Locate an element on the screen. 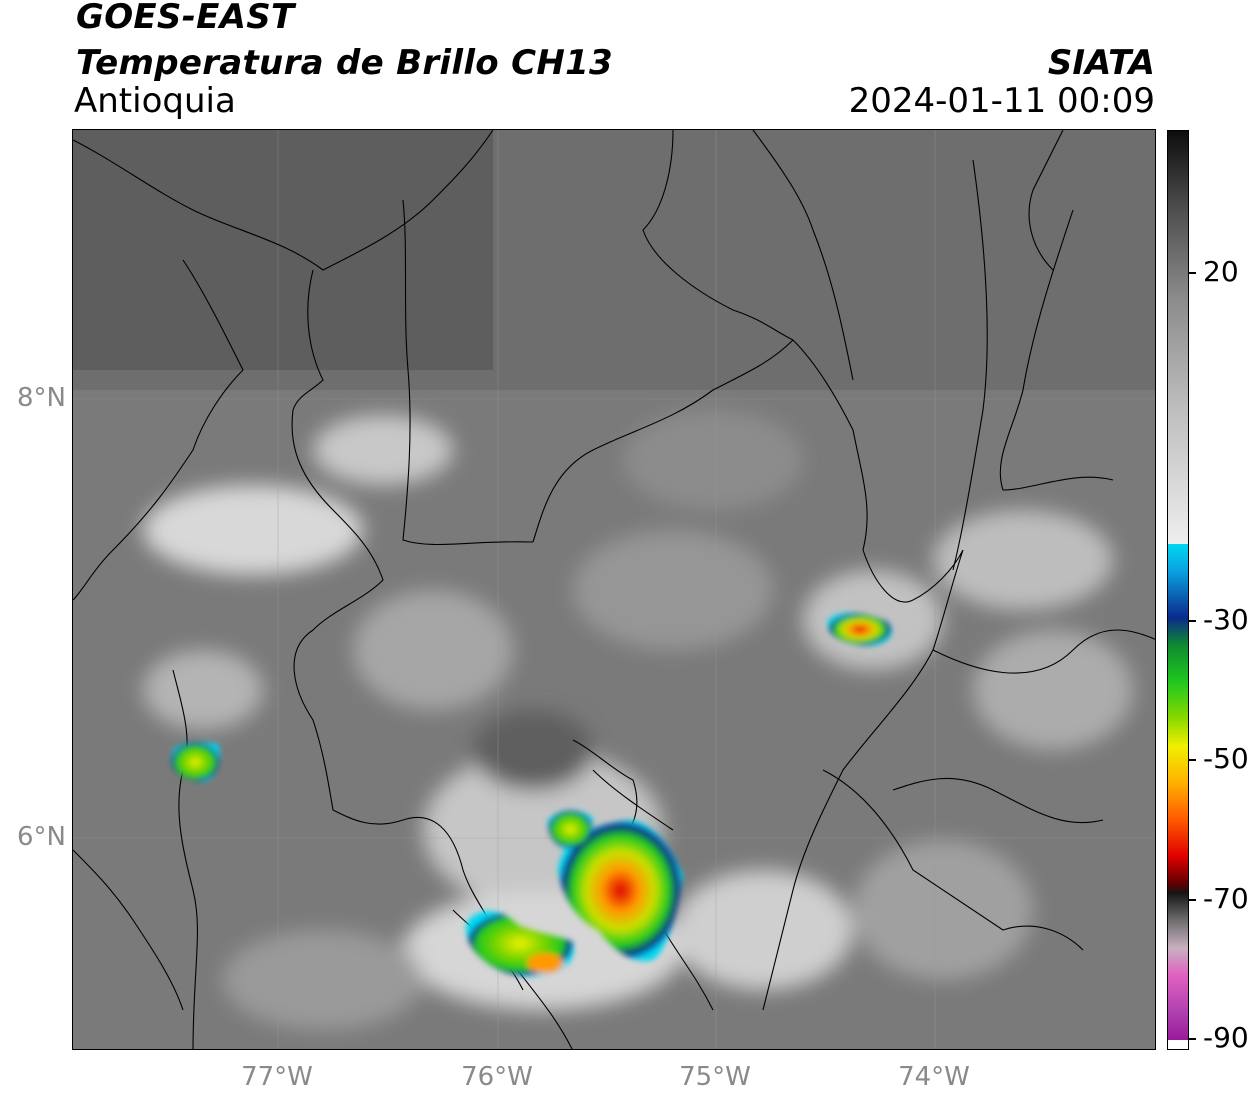 The image size is (1252, 1099). colorbar-tick-neg50 is located at coordinates (1192, 760).